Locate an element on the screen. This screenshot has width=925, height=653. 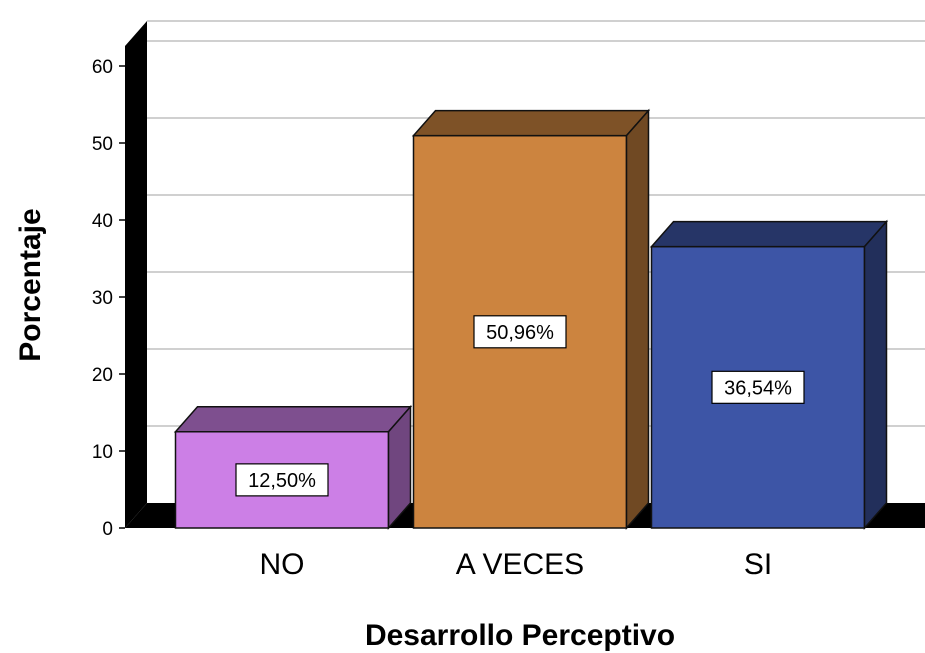
y-tick-label: 60 is located at coordinates (102, 67).